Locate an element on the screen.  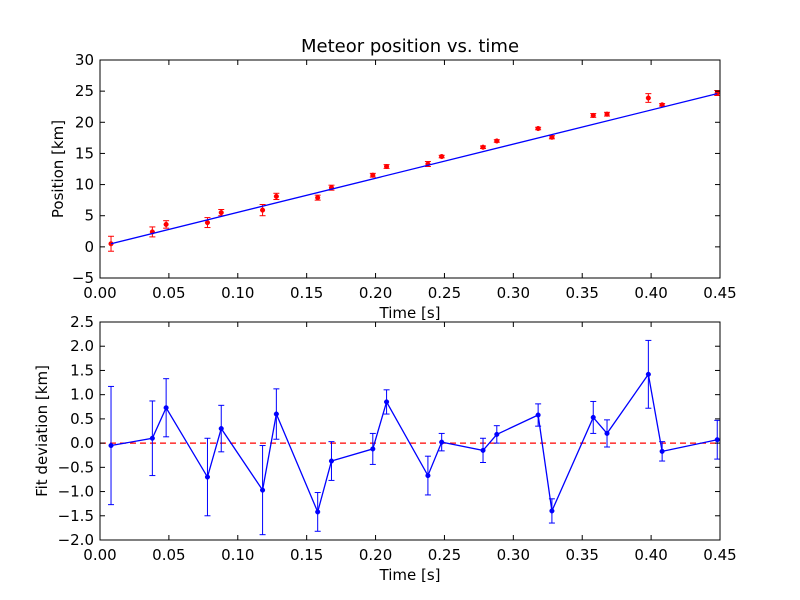
y-tick-label: −1.5 is located at coordinates (76, 516).